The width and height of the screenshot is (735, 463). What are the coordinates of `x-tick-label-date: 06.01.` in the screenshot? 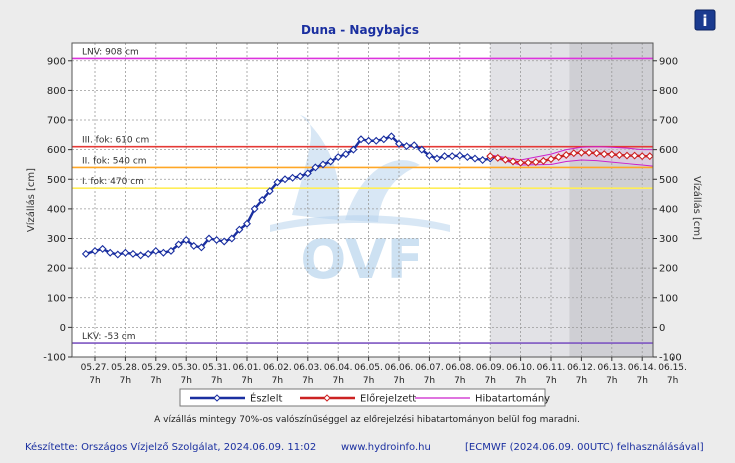 It's located at (247, 368).